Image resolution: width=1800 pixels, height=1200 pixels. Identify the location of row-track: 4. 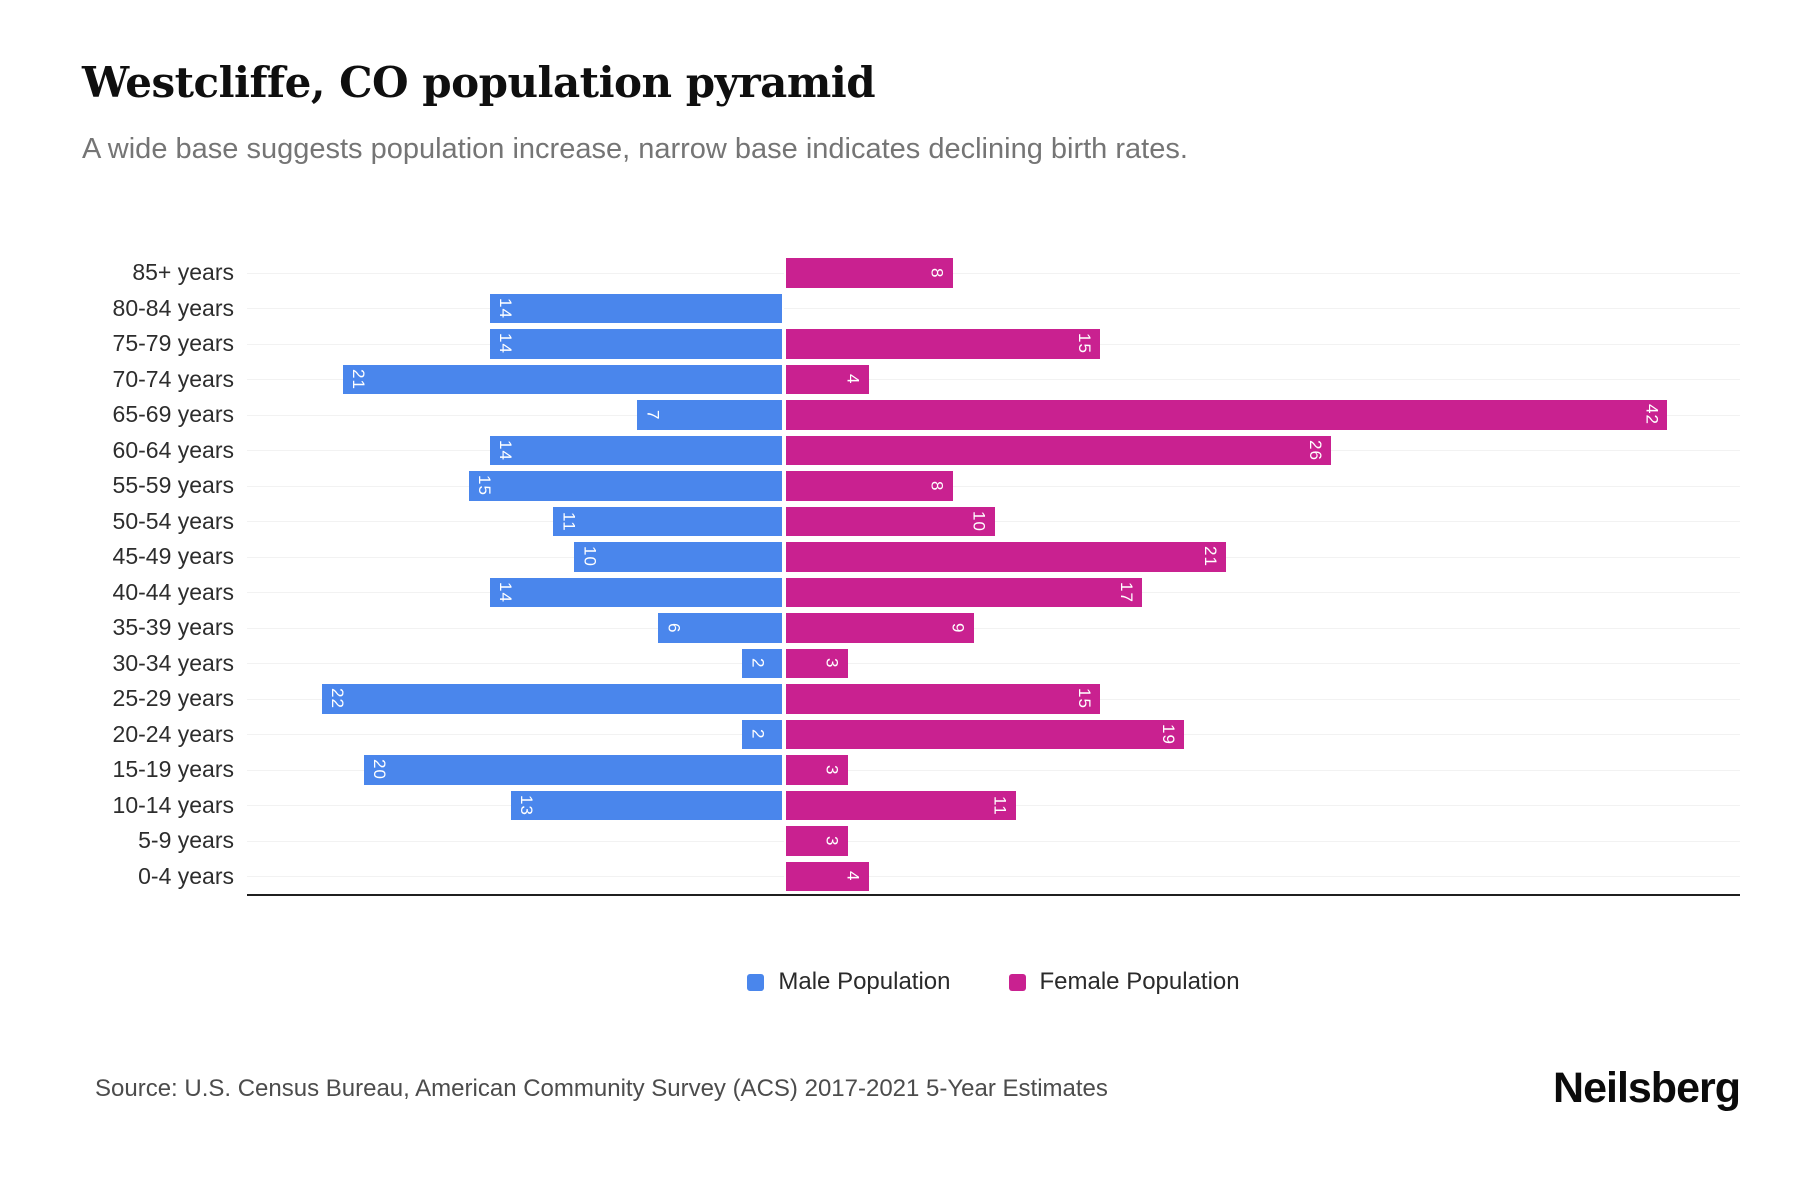
(993, 877).